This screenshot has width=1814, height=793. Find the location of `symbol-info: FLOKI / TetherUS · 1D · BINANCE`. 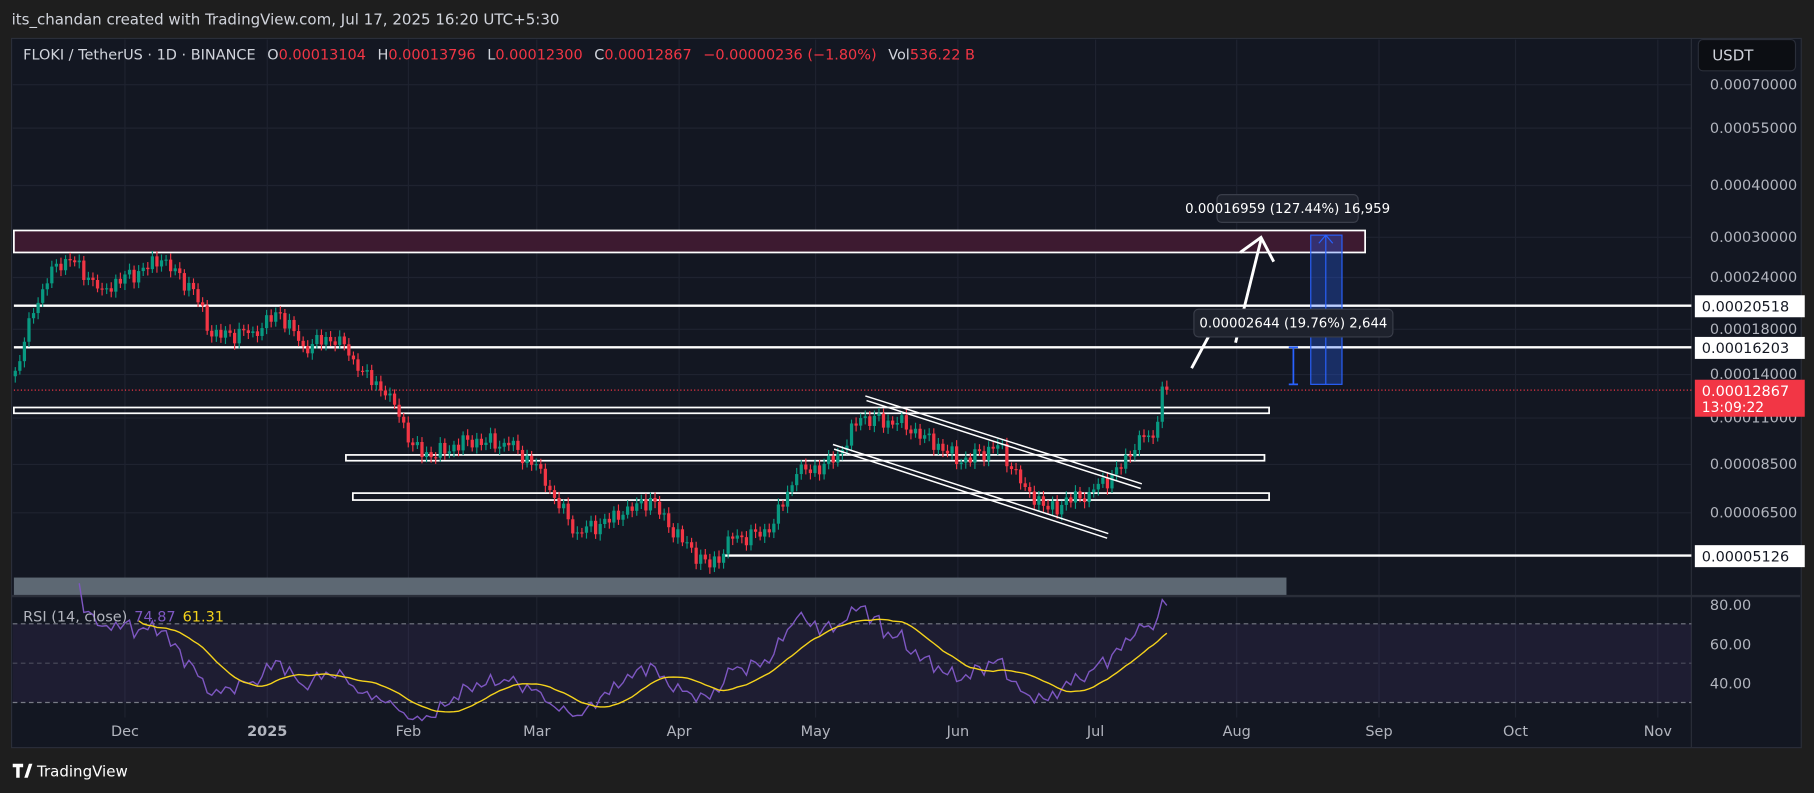

symbol-info: FLOKI / TetherUS · 1D · BINANCE is located at coordinates (139, 55).